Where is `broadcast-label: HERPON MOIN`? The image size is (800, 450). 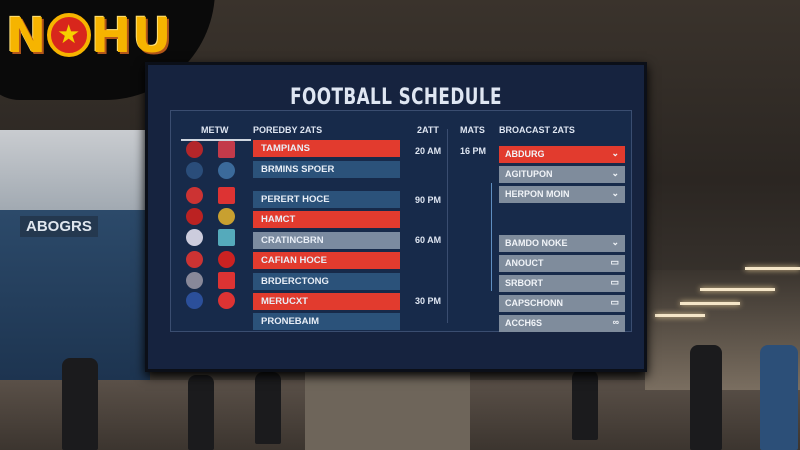 broadcast-label: HERPON MOIN is located at coordinates (537, 194).